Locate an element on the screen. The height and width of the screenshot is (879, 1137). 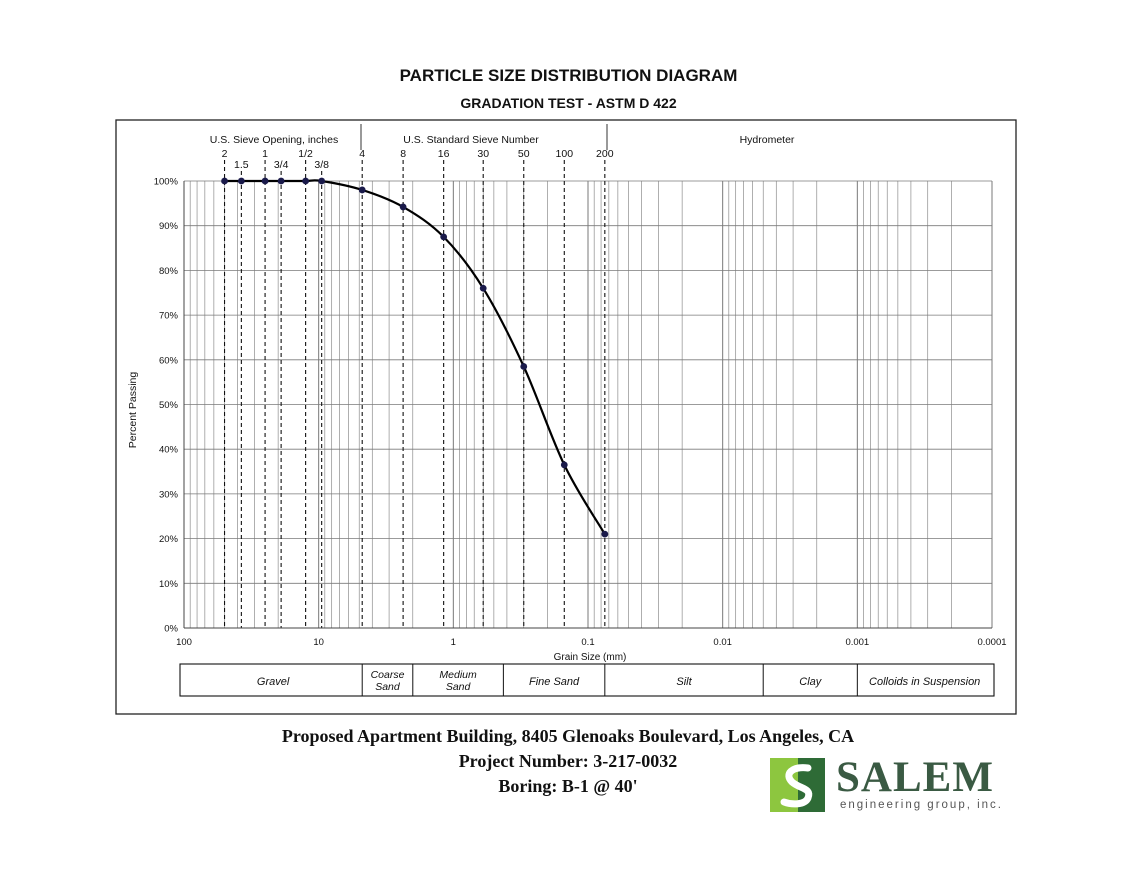
sieve-opening-label: 3/4 is located at coordinates (281, 165).